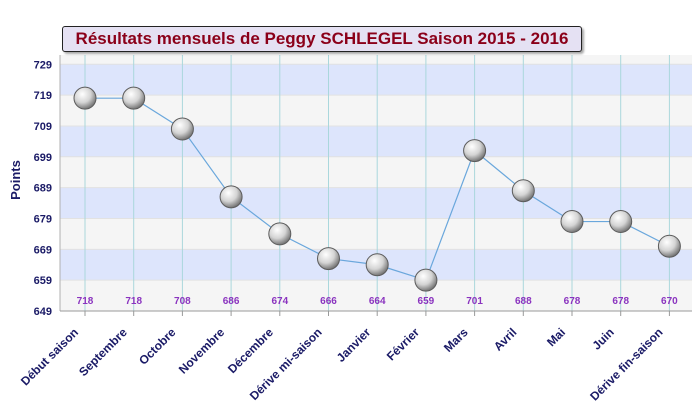 The height and width of the screenshot is (420, 700). What do you see at coordinates (43, 219) in the screenshot?
I see `y-tick-label: 679` at bounding box center [43, 219].